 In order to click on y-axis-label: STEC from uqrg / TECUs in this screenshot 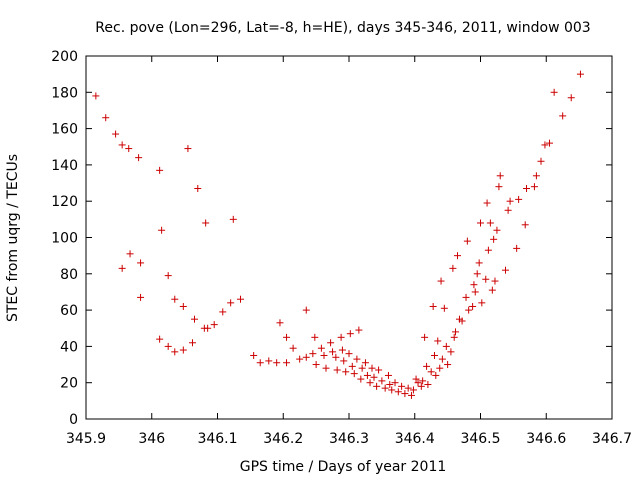, I will do `click(13, 238)`.